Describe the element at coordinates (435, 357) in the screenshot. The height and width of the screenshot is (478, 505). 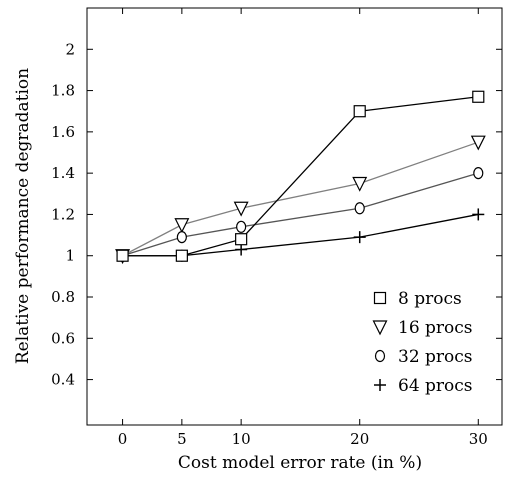
I see `legend-label-32-procs: 32 procs` at that location.